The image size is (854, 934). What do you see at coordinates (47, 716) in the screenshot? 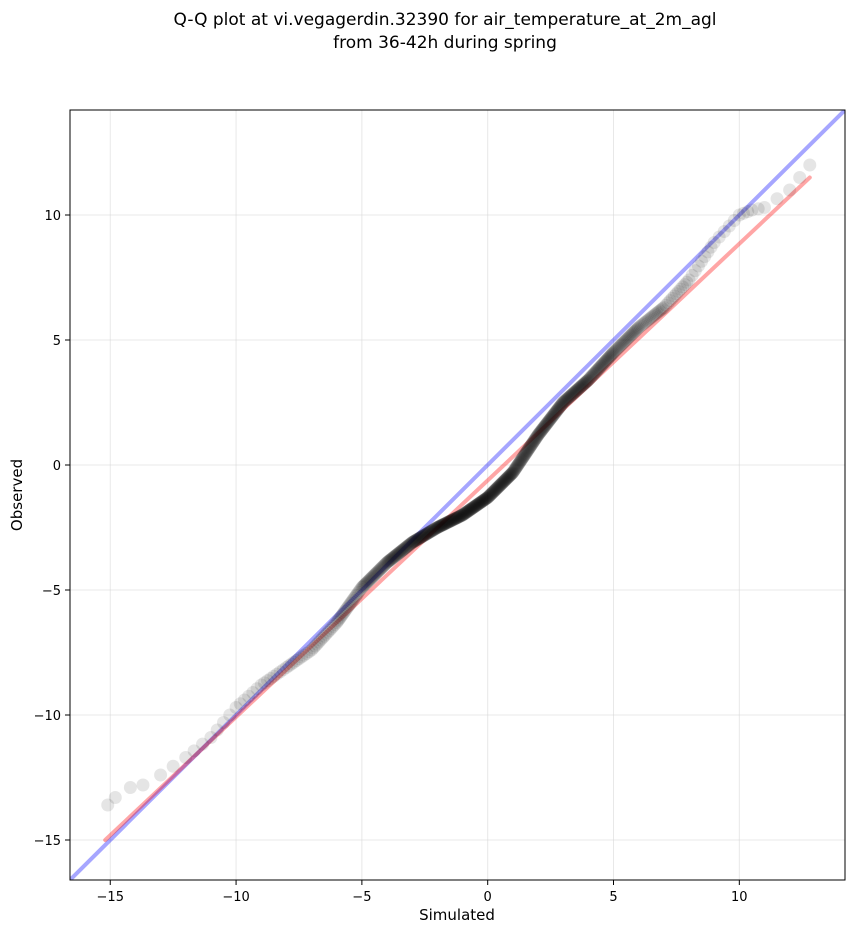
I see `y-tick-label: −10` at bounding box center [47, 716].